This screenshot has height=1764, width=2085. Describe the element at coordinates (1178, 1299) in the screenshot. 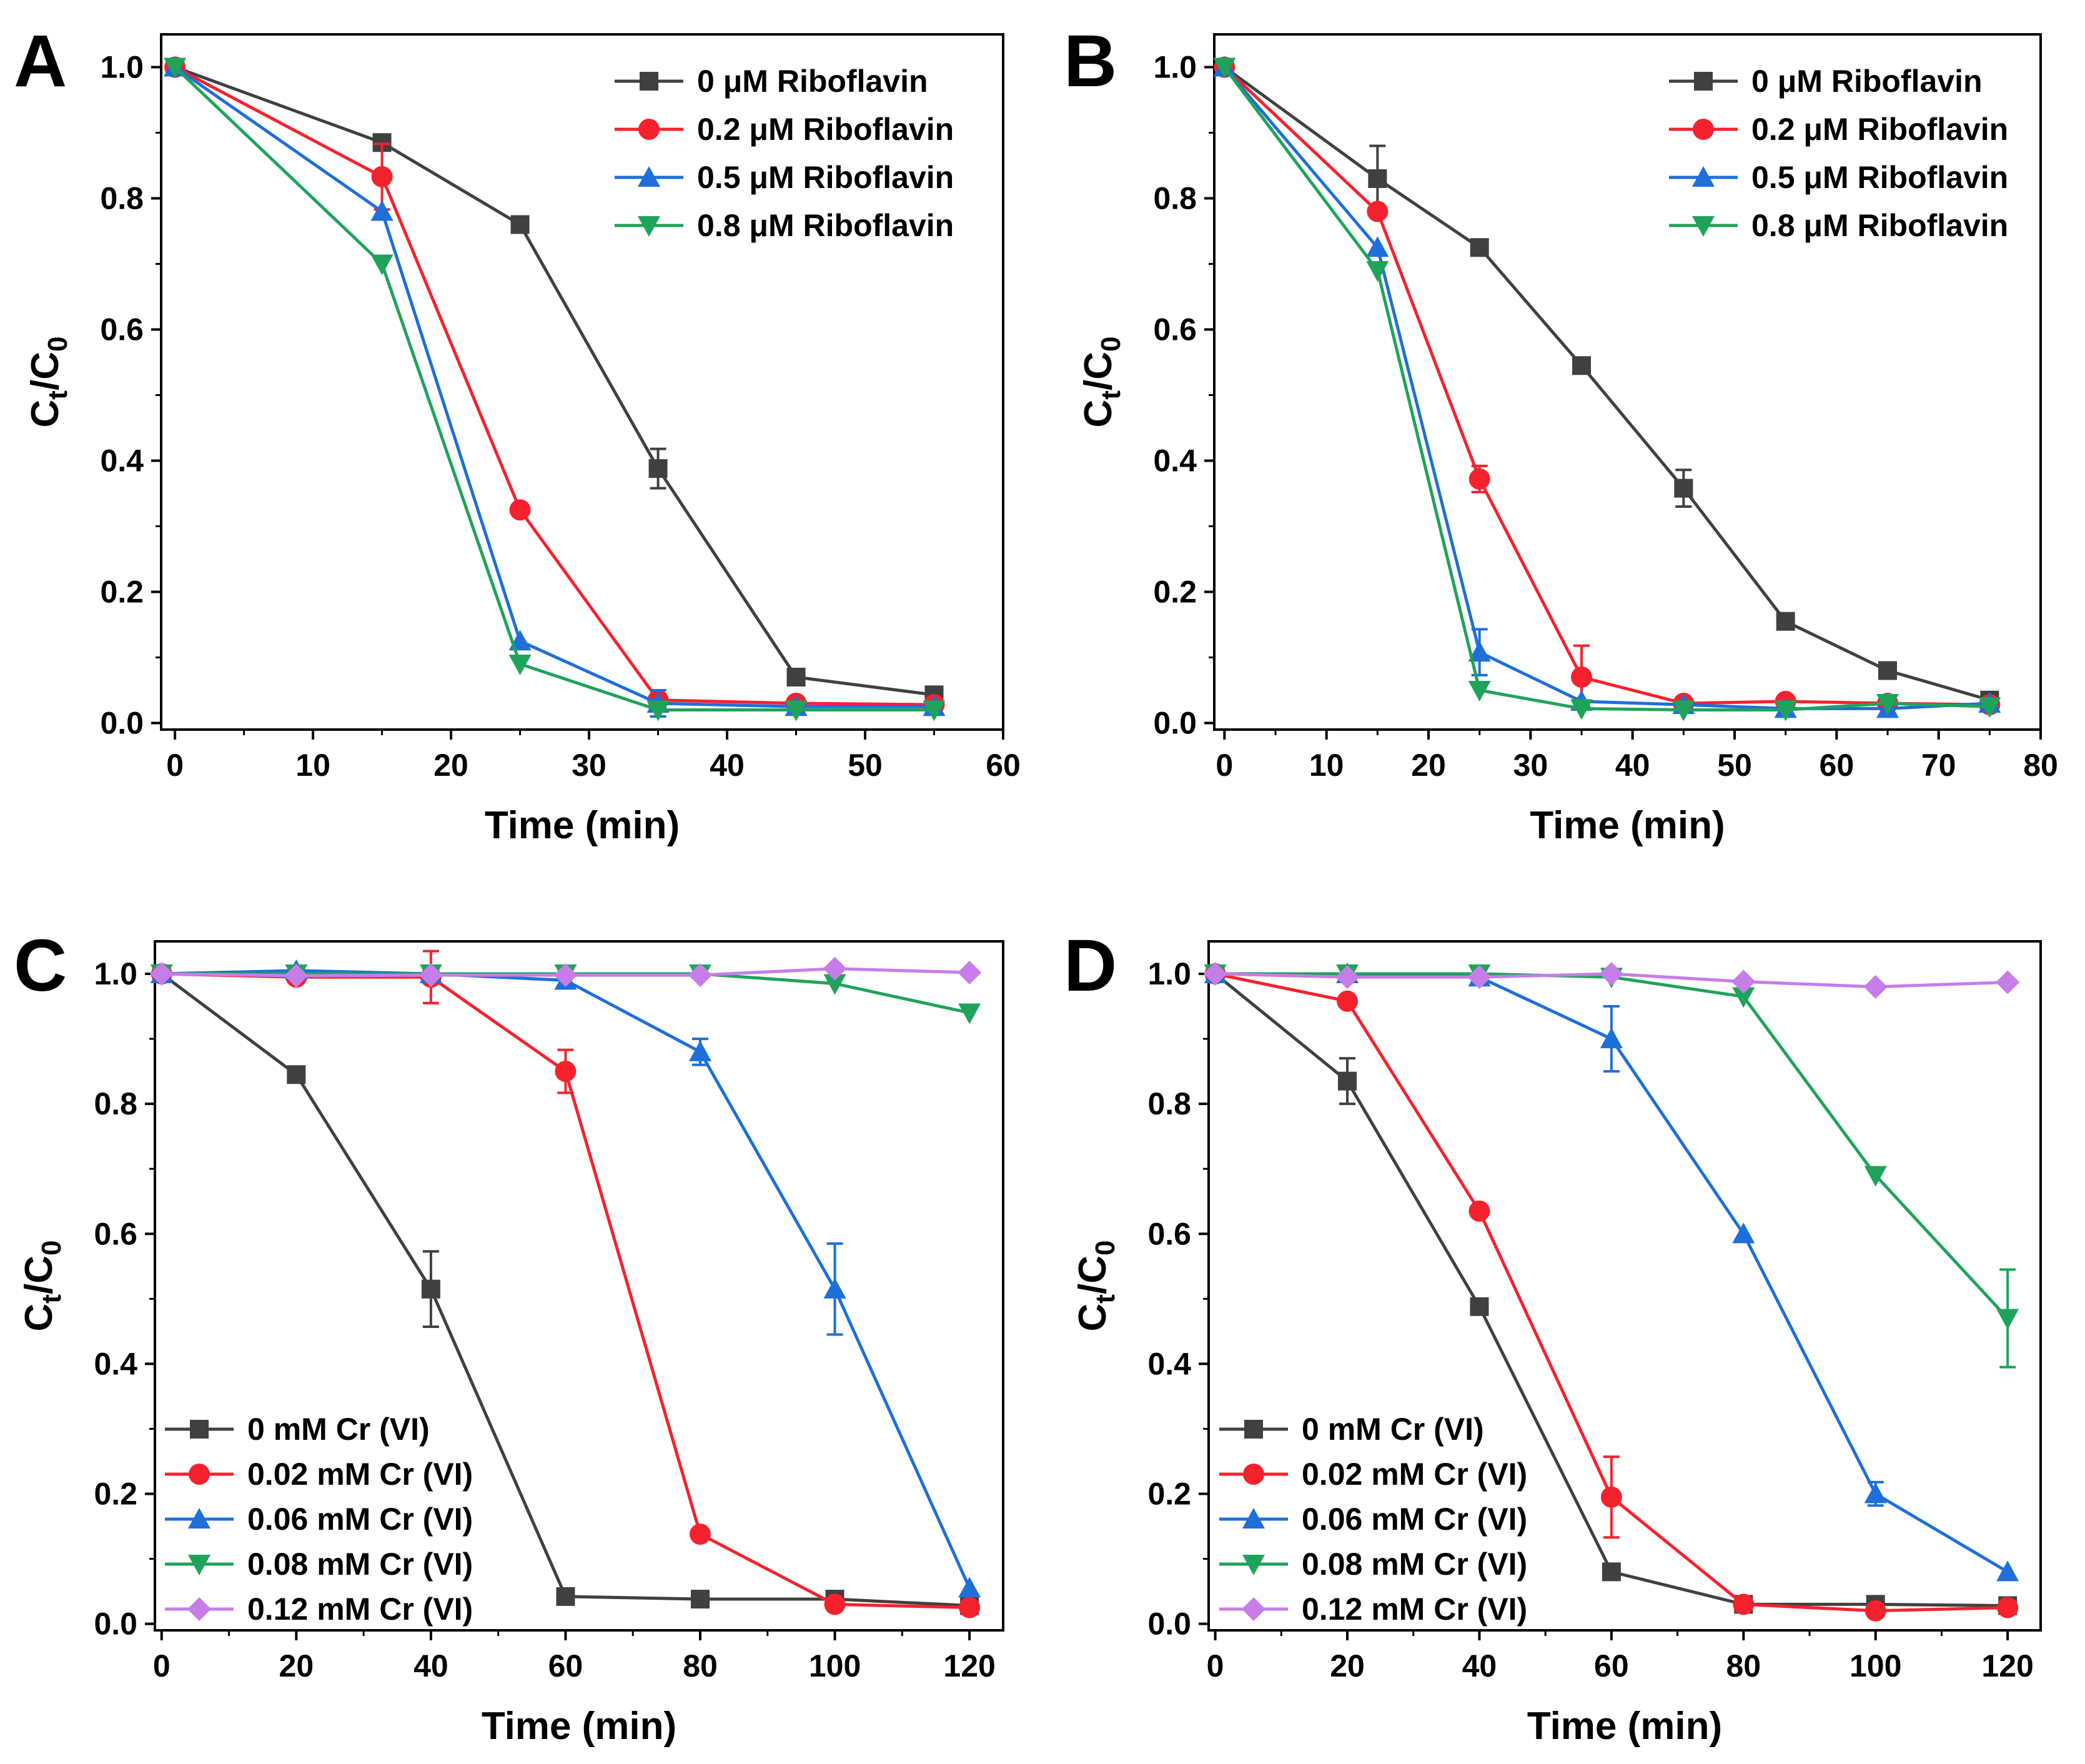

I see `y-axis: 0.0 0.2 0.4 0.6 0.8 1.0` at that location.